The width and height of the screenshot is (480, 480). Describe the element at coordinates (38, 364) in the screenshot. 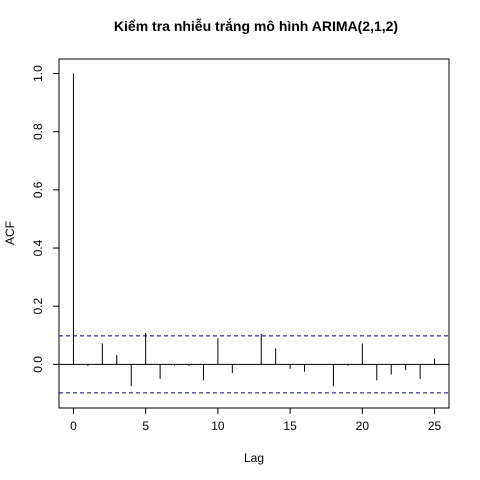

I see `y-tick-label-0.0: 0.0` at that location.